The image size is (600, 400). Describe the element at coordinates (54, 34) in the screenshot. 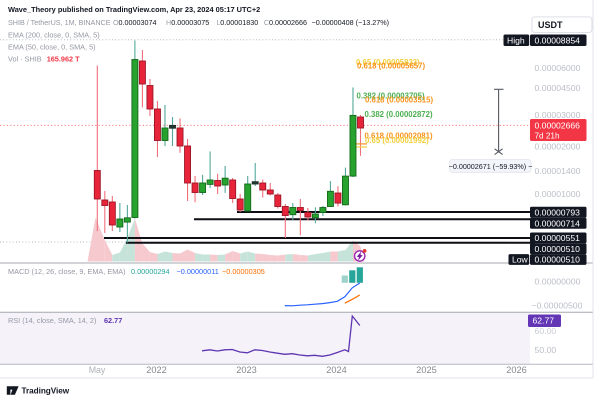

I see `svg-text: EMA (200, close, 0, SMA, 5)` at that location.